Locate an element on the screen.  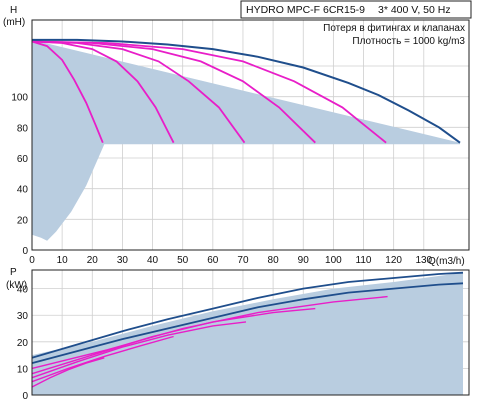
power-y-tick-label: 30 is located at coordinates (23, 316).